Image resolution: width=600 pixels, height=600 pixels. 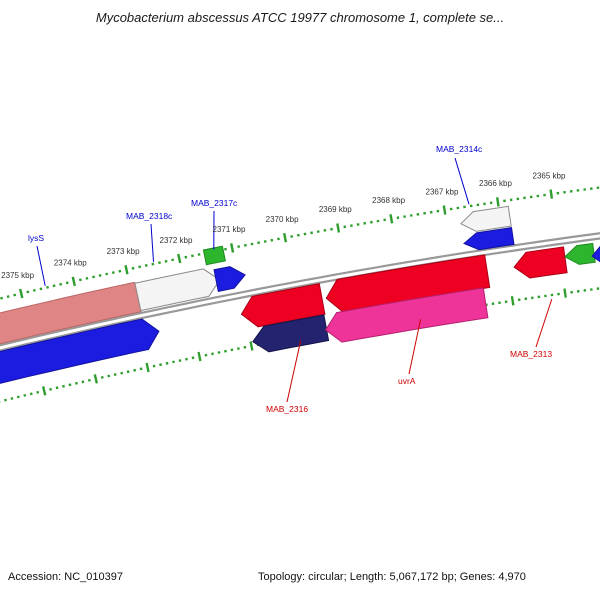 I want to click on tick-label: 2365 kbp, so click(x=549, y=175).